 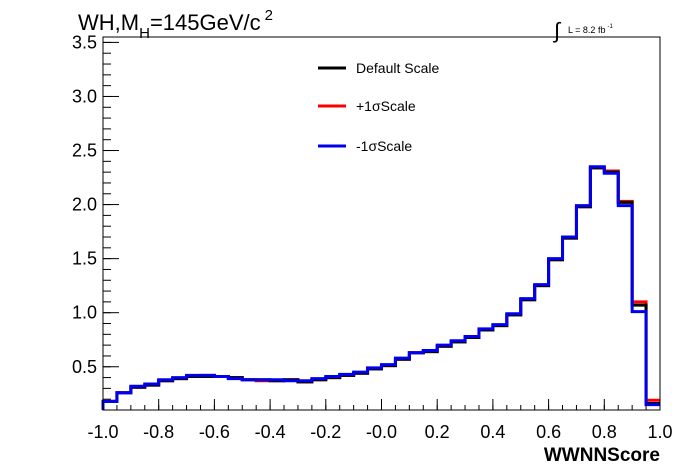 I want to click on y-tick-label: 2.5, so click(x=84, y=151).